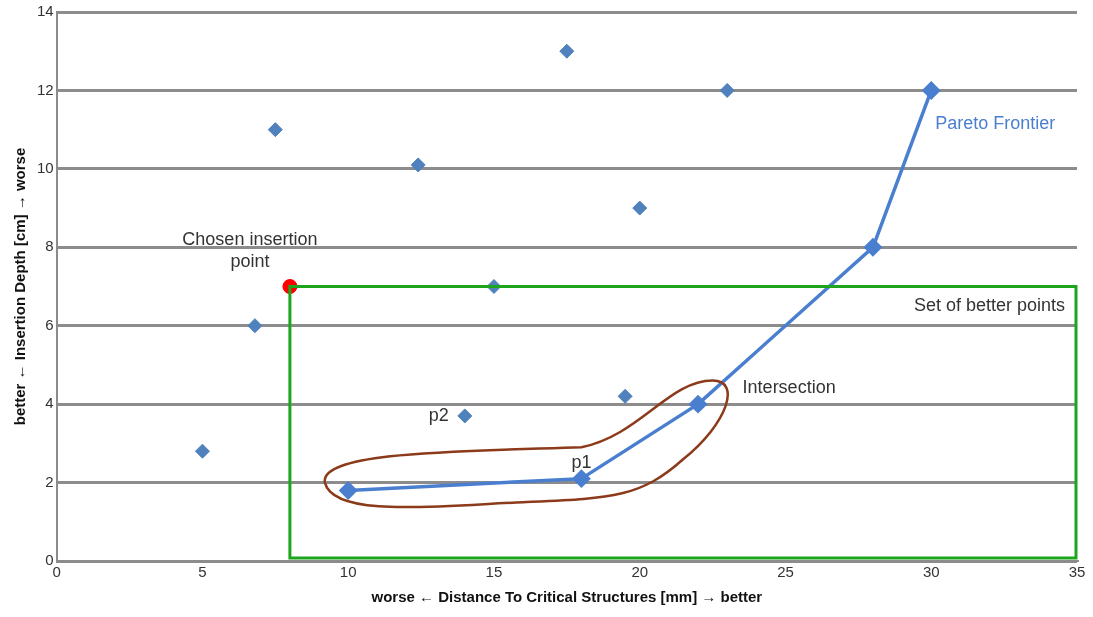  What do you see at coordinates (250, 250) in the screenshot?
I see `annotation: Chosen insertion point` at bounding box center [250, 250].